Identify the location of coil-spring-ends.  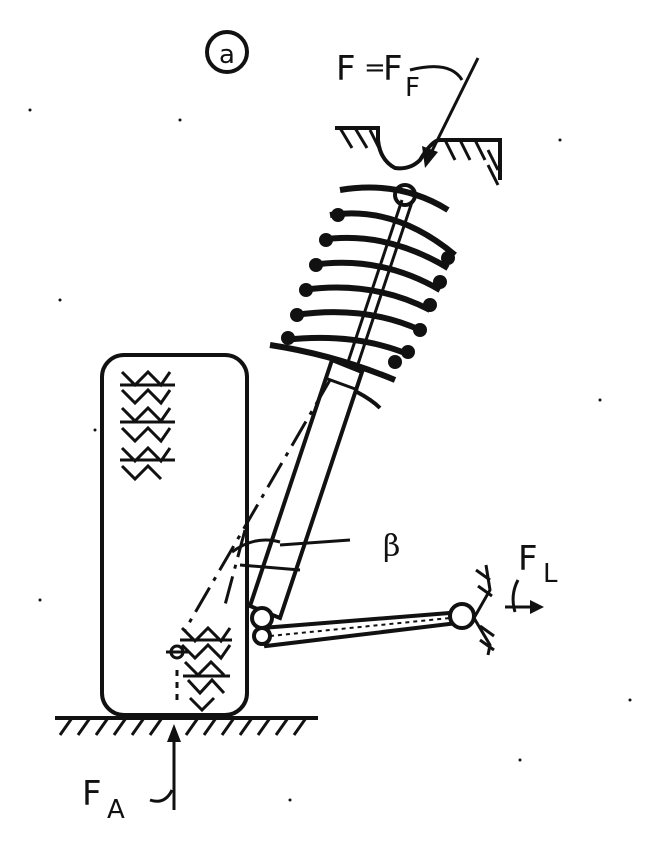
(368, 288).